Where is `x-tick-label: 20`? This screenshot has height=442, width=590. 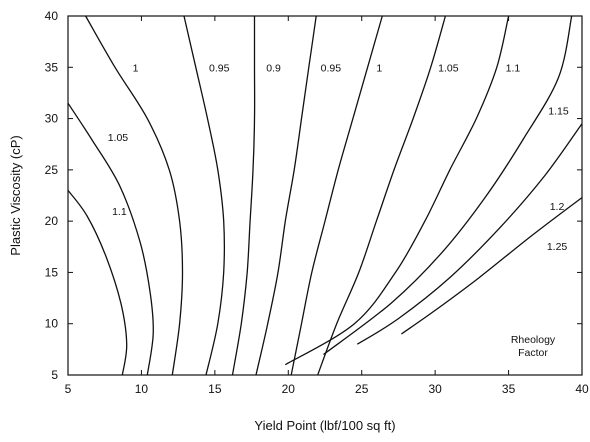 x-tick-label: 20 is located at coordinates (289, 389).